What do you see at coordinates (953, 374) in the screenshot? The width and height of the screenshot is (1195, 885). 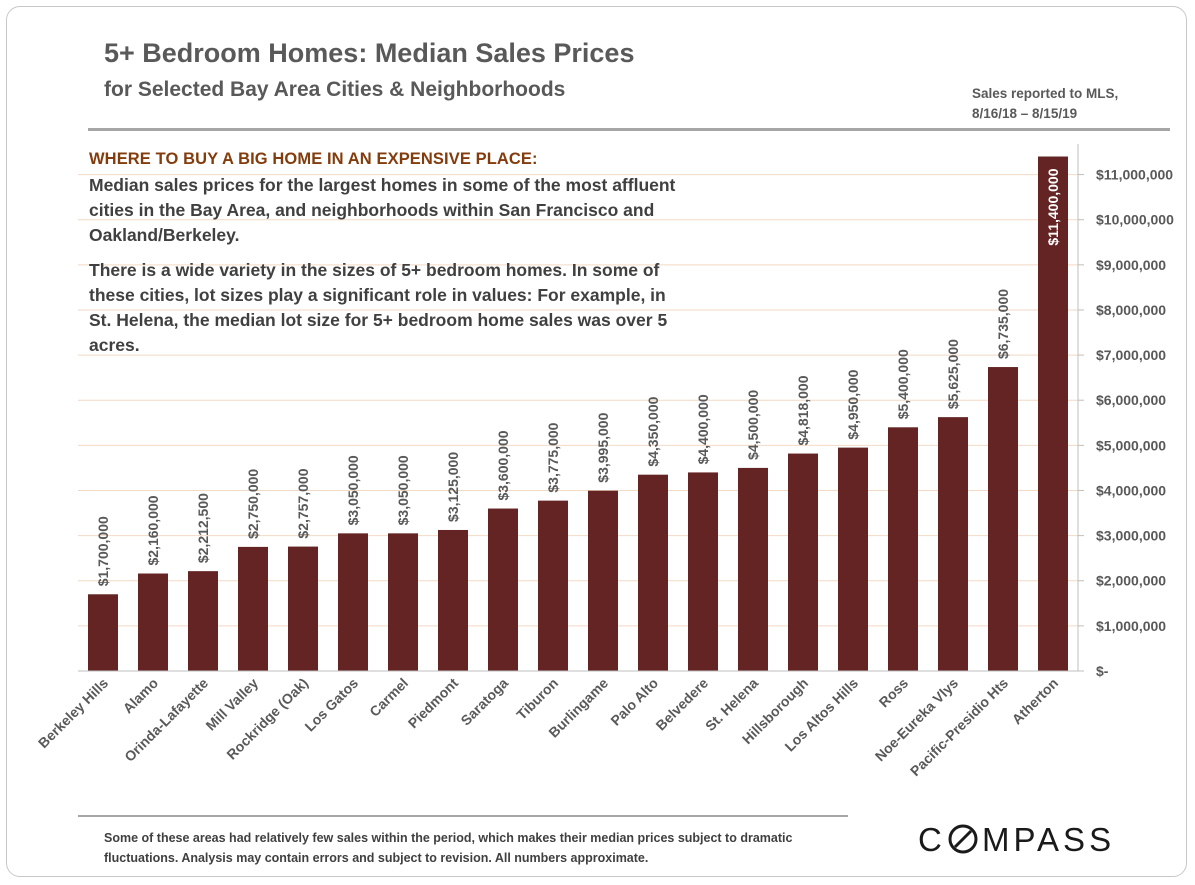 I see `bar-value-label: $5,625,000` at bounding box center [953, 374].